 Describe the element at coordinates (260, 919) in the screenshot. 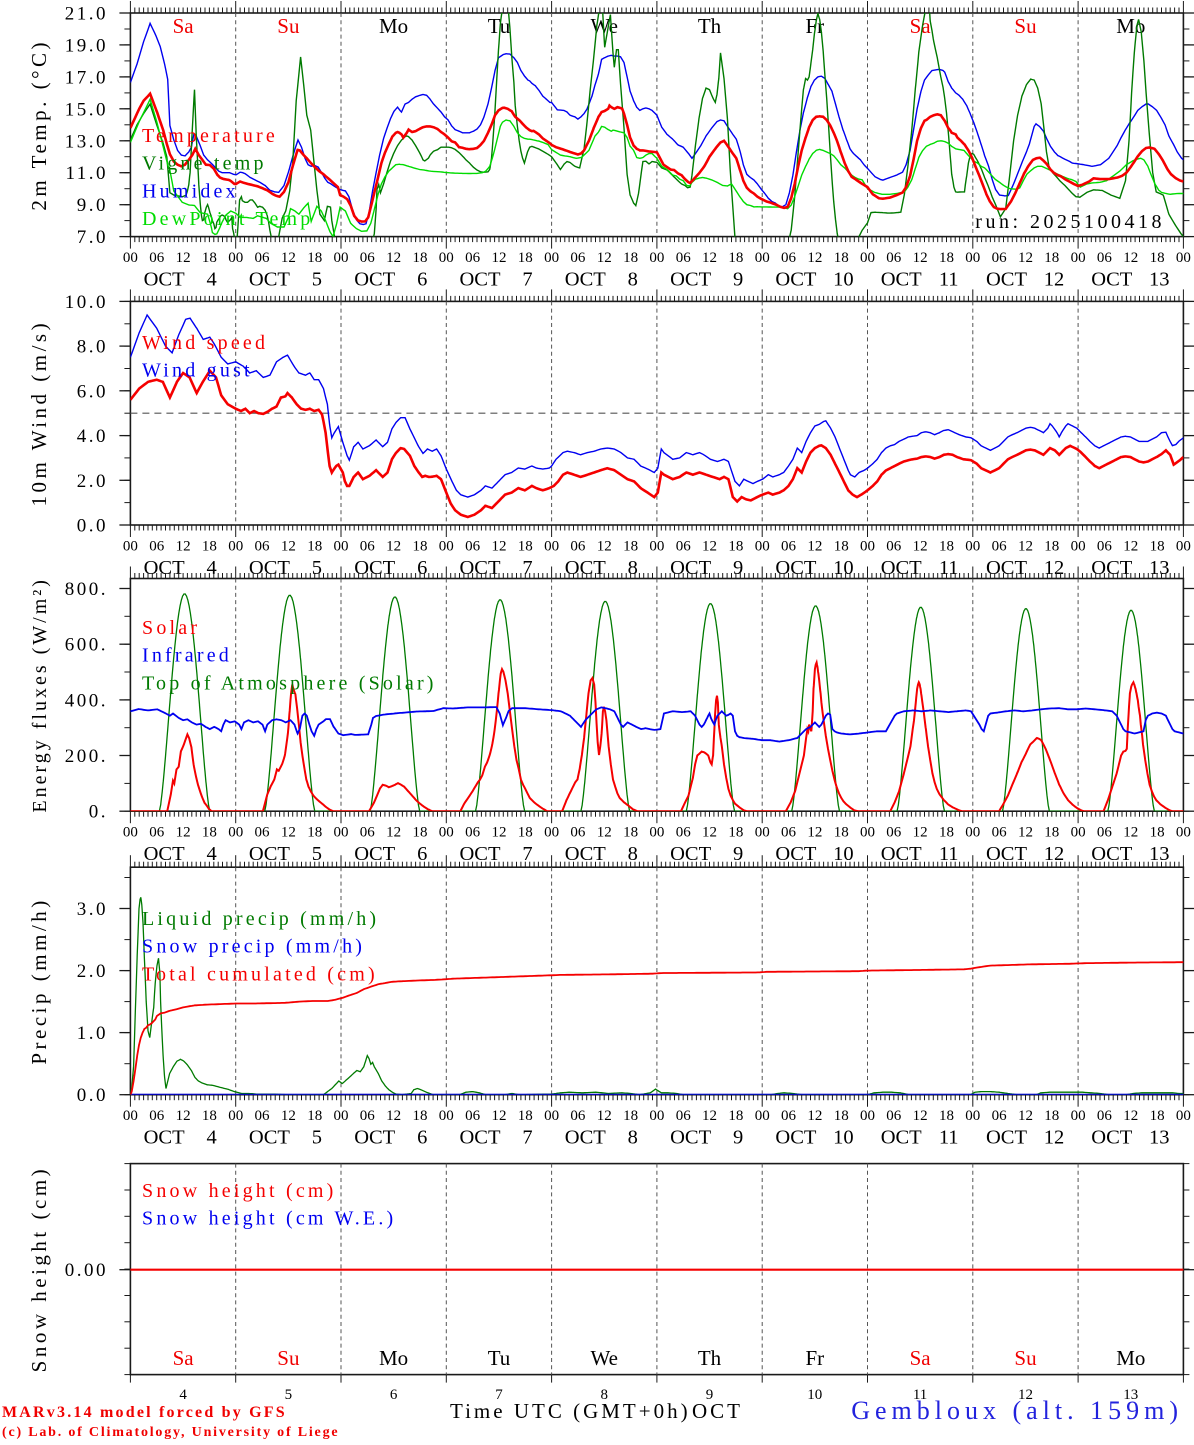

I see `svg-text: Liquid precip (mm/h)` at that location.